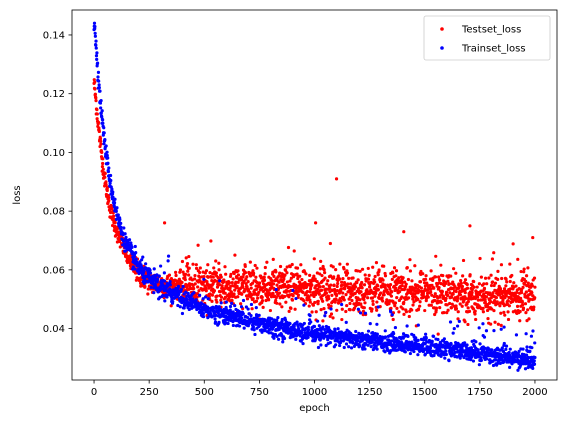 The image size is (576, 432). What do you see at coordinates (487, 38) in the screenshot?
I see `legend: Testset_loss Trainset_loss` at bounding box center [487, 38].